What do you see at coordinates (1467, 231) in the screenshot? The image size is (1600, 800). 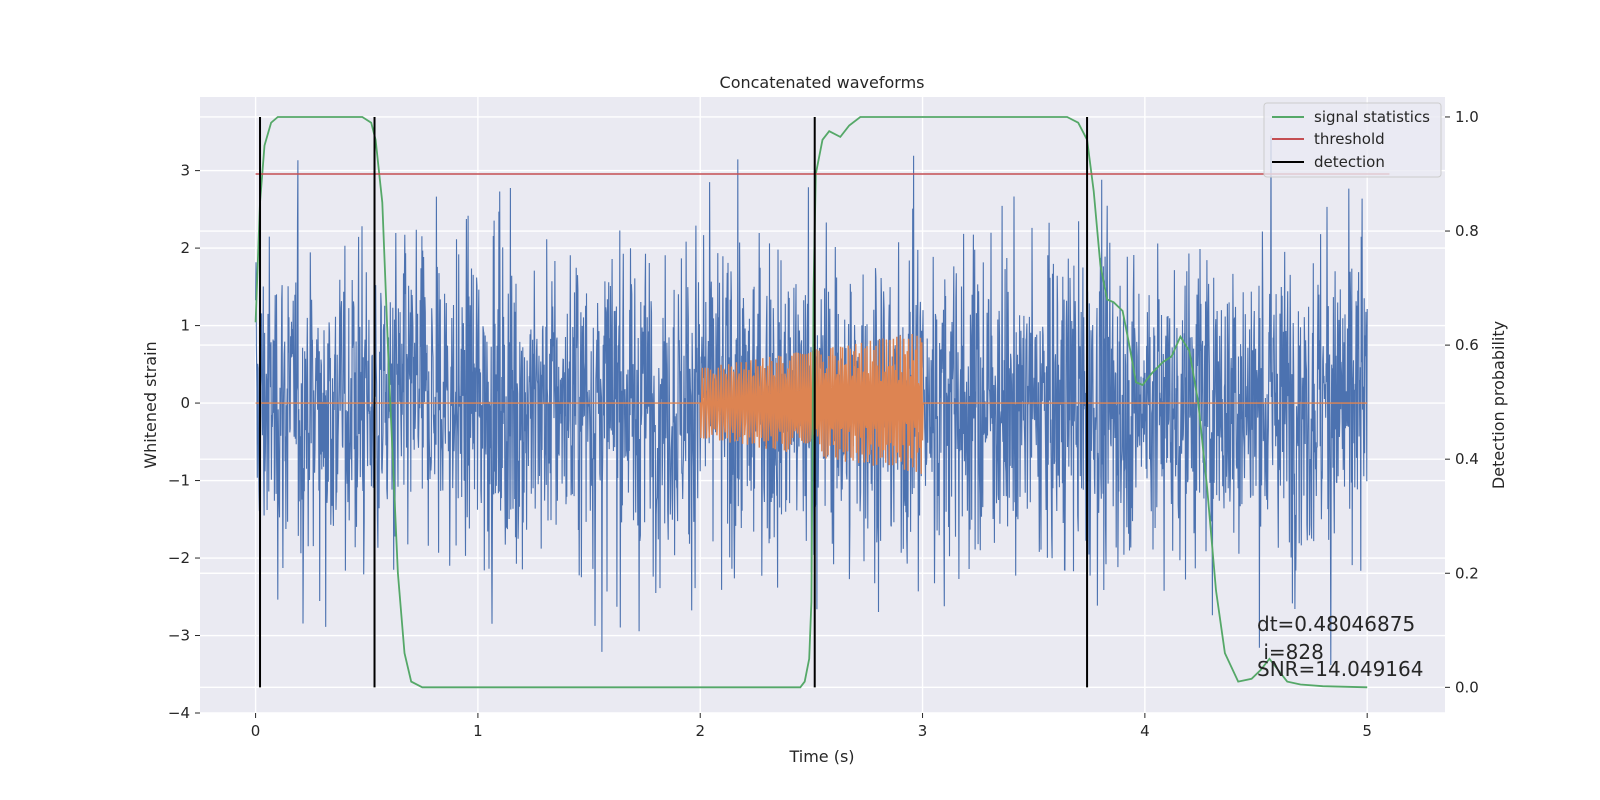 I see `right-y-tick-label-4: 0.8` at bounding box center [1467, 231].